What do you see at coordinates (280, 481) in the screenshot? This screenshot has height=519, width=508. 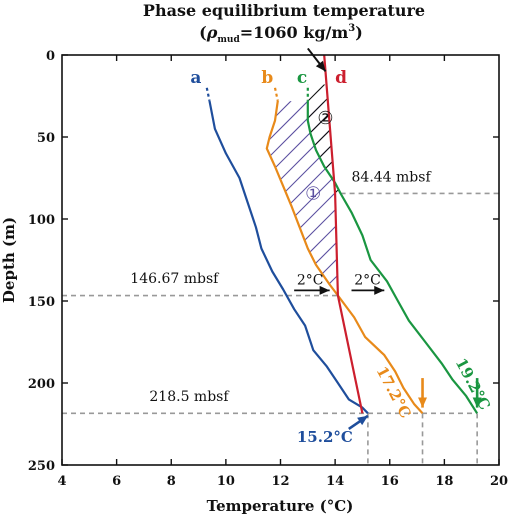 I see `x-tick-label: 12` at bounding box center [280, 481].